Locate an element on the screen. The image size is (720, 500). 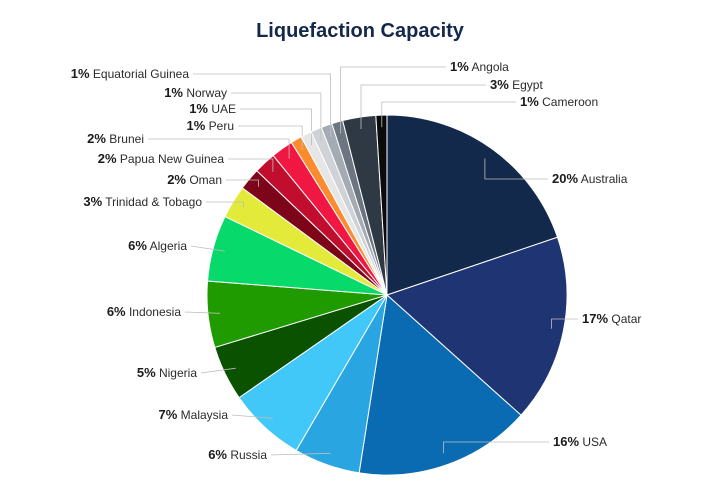
slice-name-qatar: Qatar is located at coordinates (624, 319).